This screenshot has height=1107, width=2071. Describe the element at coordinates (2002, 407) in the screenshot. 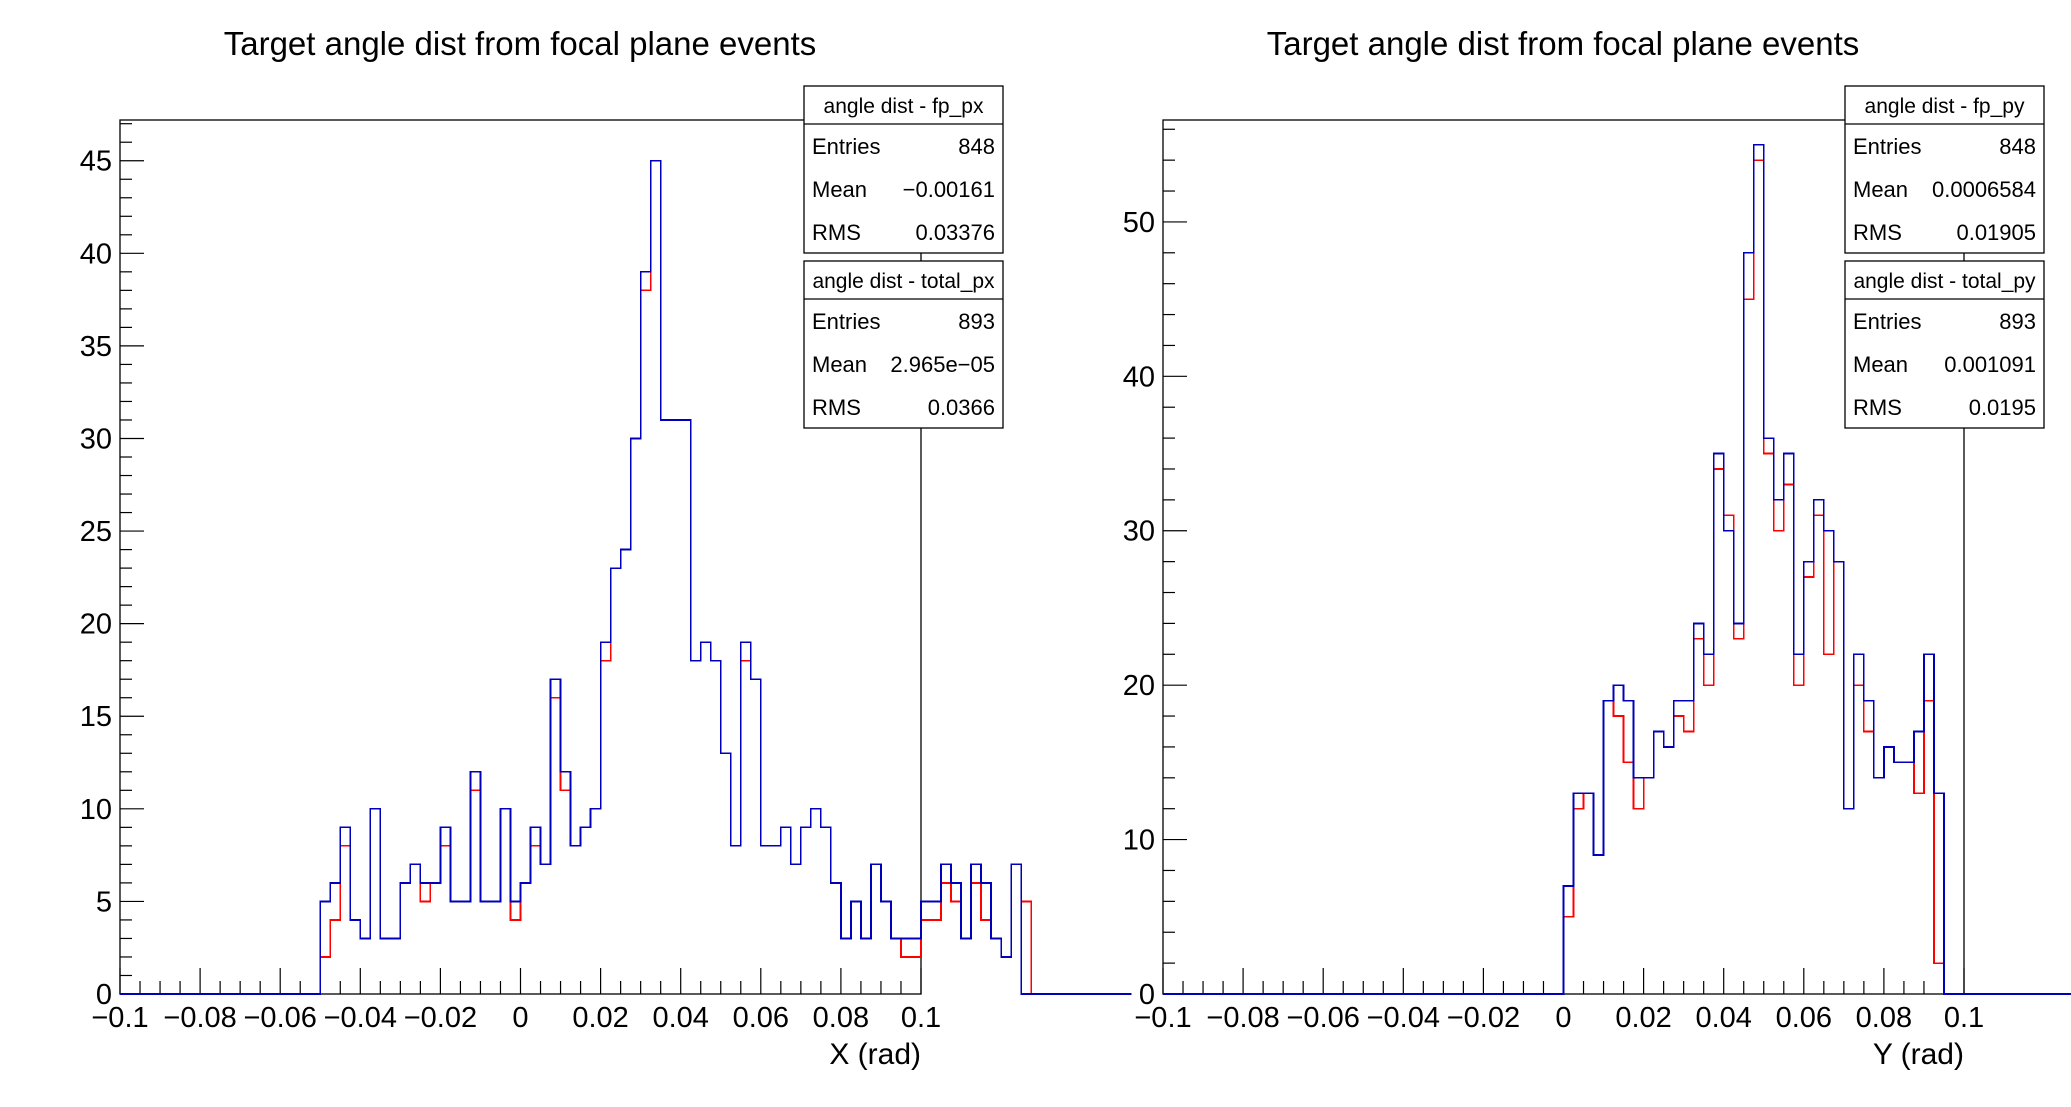

I see `stats-value: 0.0195` at that location.